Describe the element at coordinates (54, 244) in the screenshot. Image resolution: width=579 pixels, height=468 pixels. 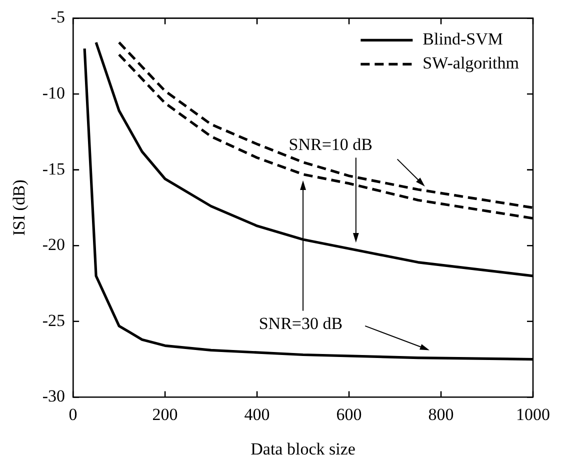
I see `y-tick-label: -20` at that location.